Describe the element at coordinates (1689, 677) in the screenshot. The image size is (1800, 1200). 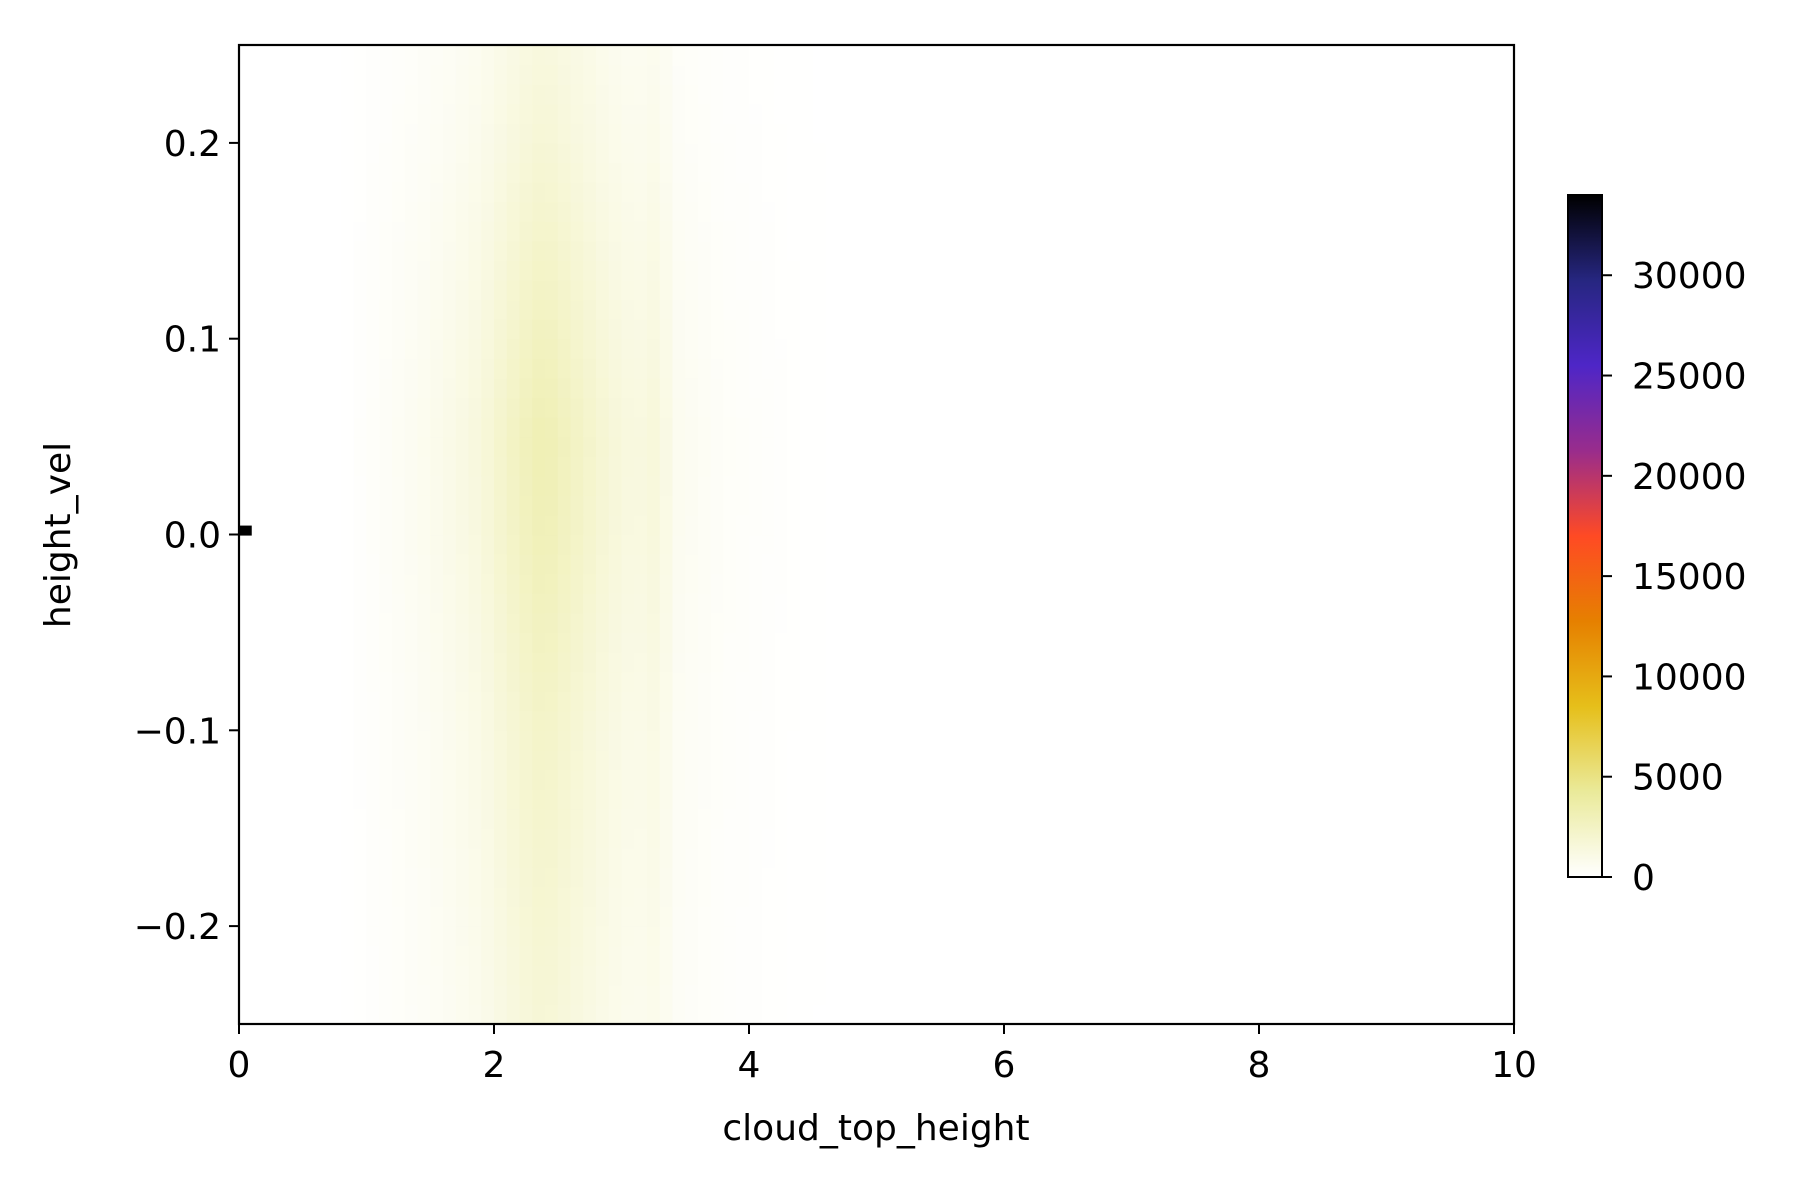
I see `colorbar-tick-label: 10000` at that location.